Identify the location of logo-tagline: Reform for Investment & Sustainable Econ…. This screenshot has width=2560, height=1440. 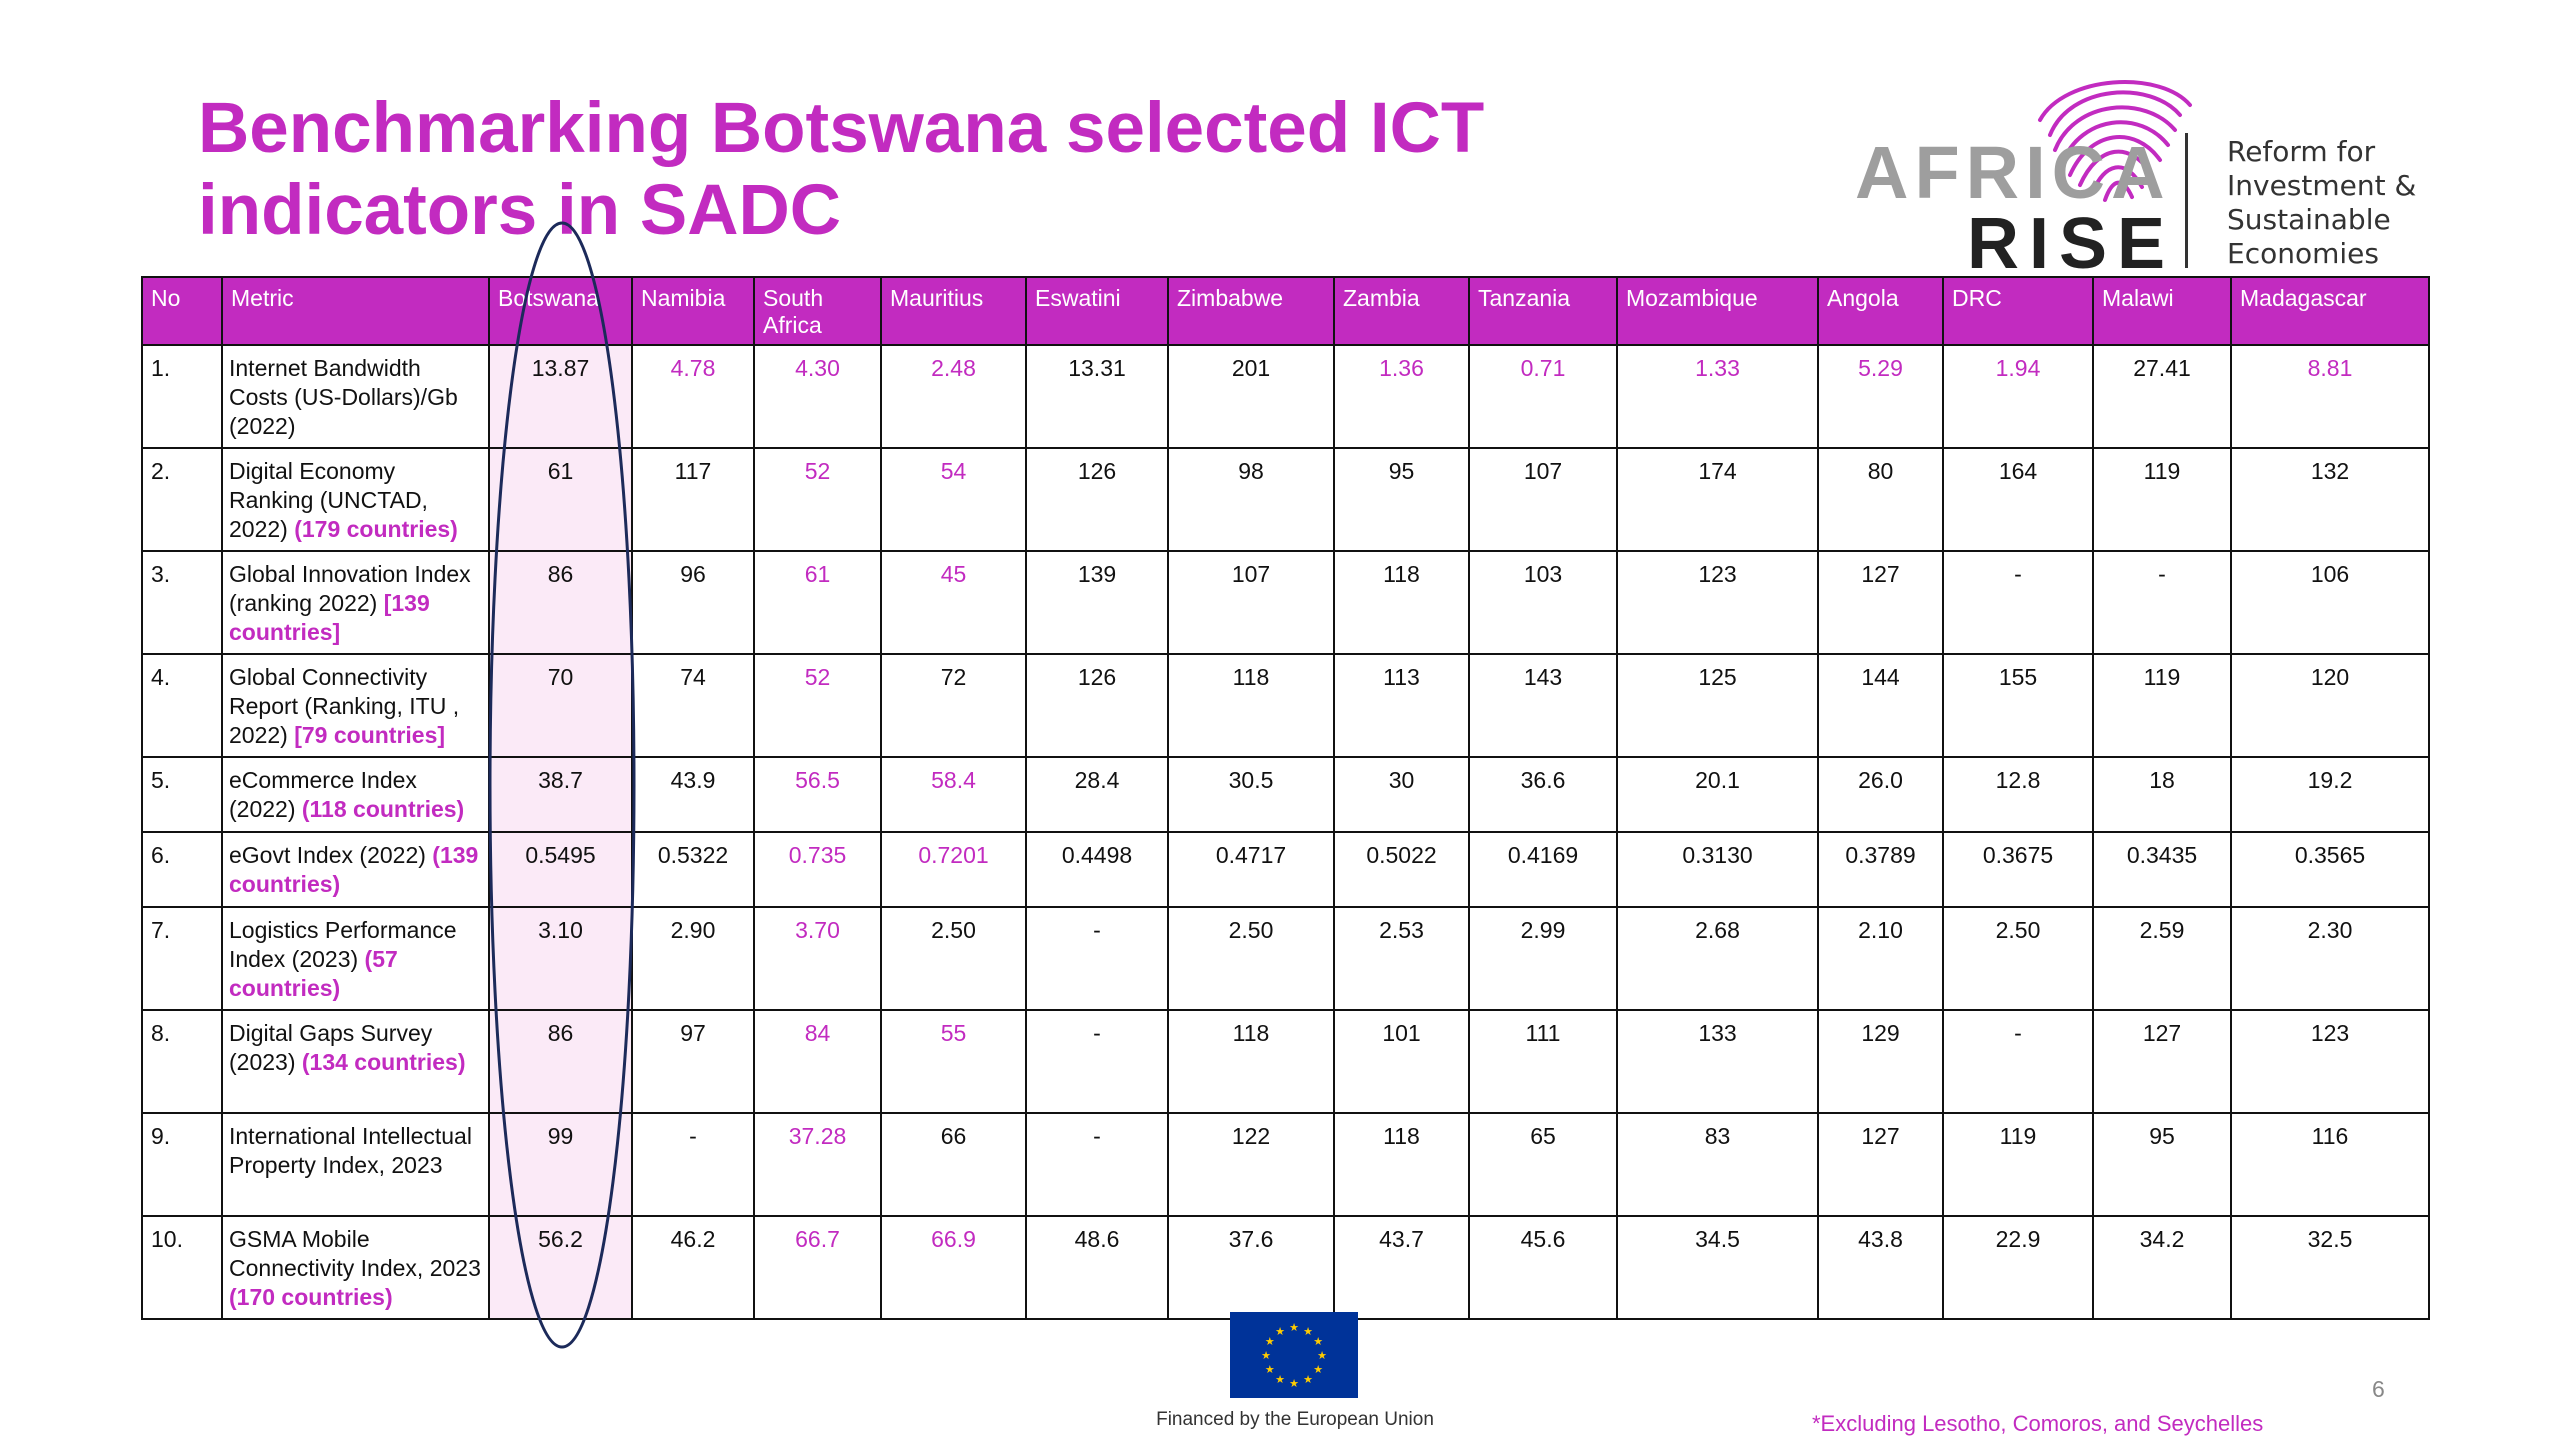
(2321, 203).